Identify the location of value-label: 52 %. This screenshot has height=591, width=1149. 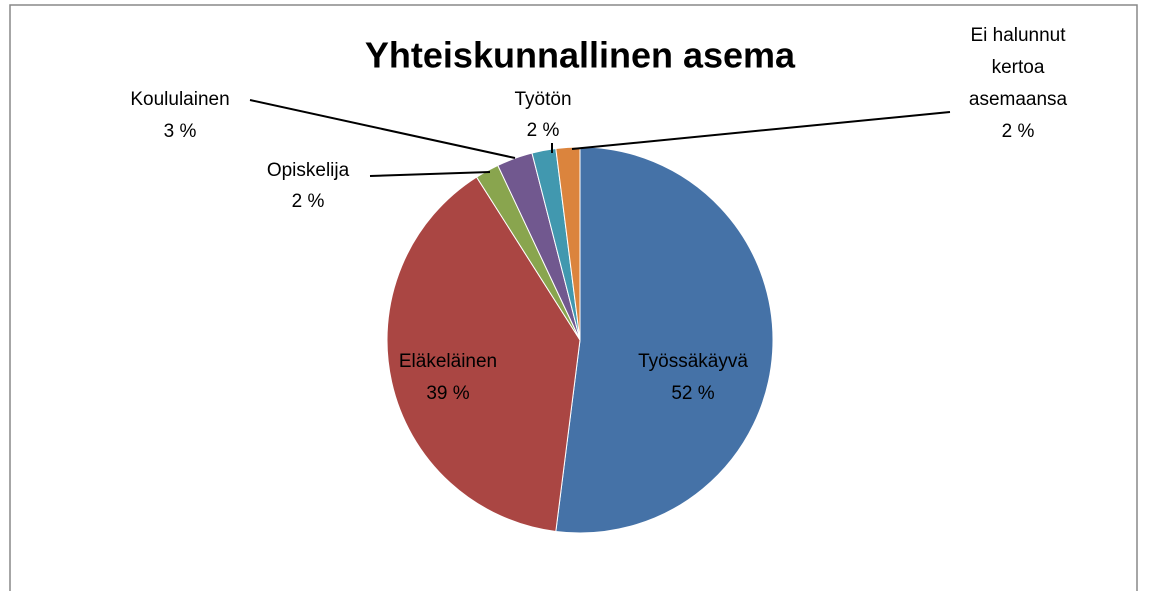
(692, 393).